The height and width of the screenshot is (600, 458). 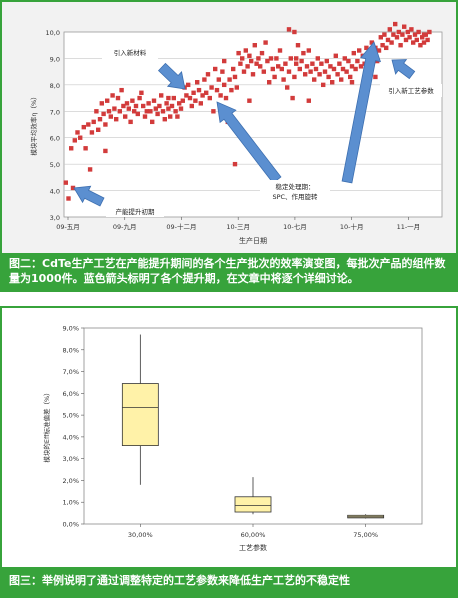 What do you see at coordinates (55, 86) in the screenshot?
I see `y-tick-label: 8,0` at bounding box center [55, 86].